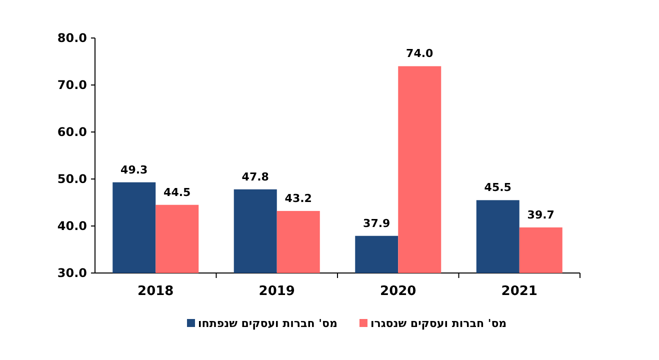 Image resolution: width=659 pixels, height=360 pixels. I want to click on x-tick-label: 2018, so click(156, 291).